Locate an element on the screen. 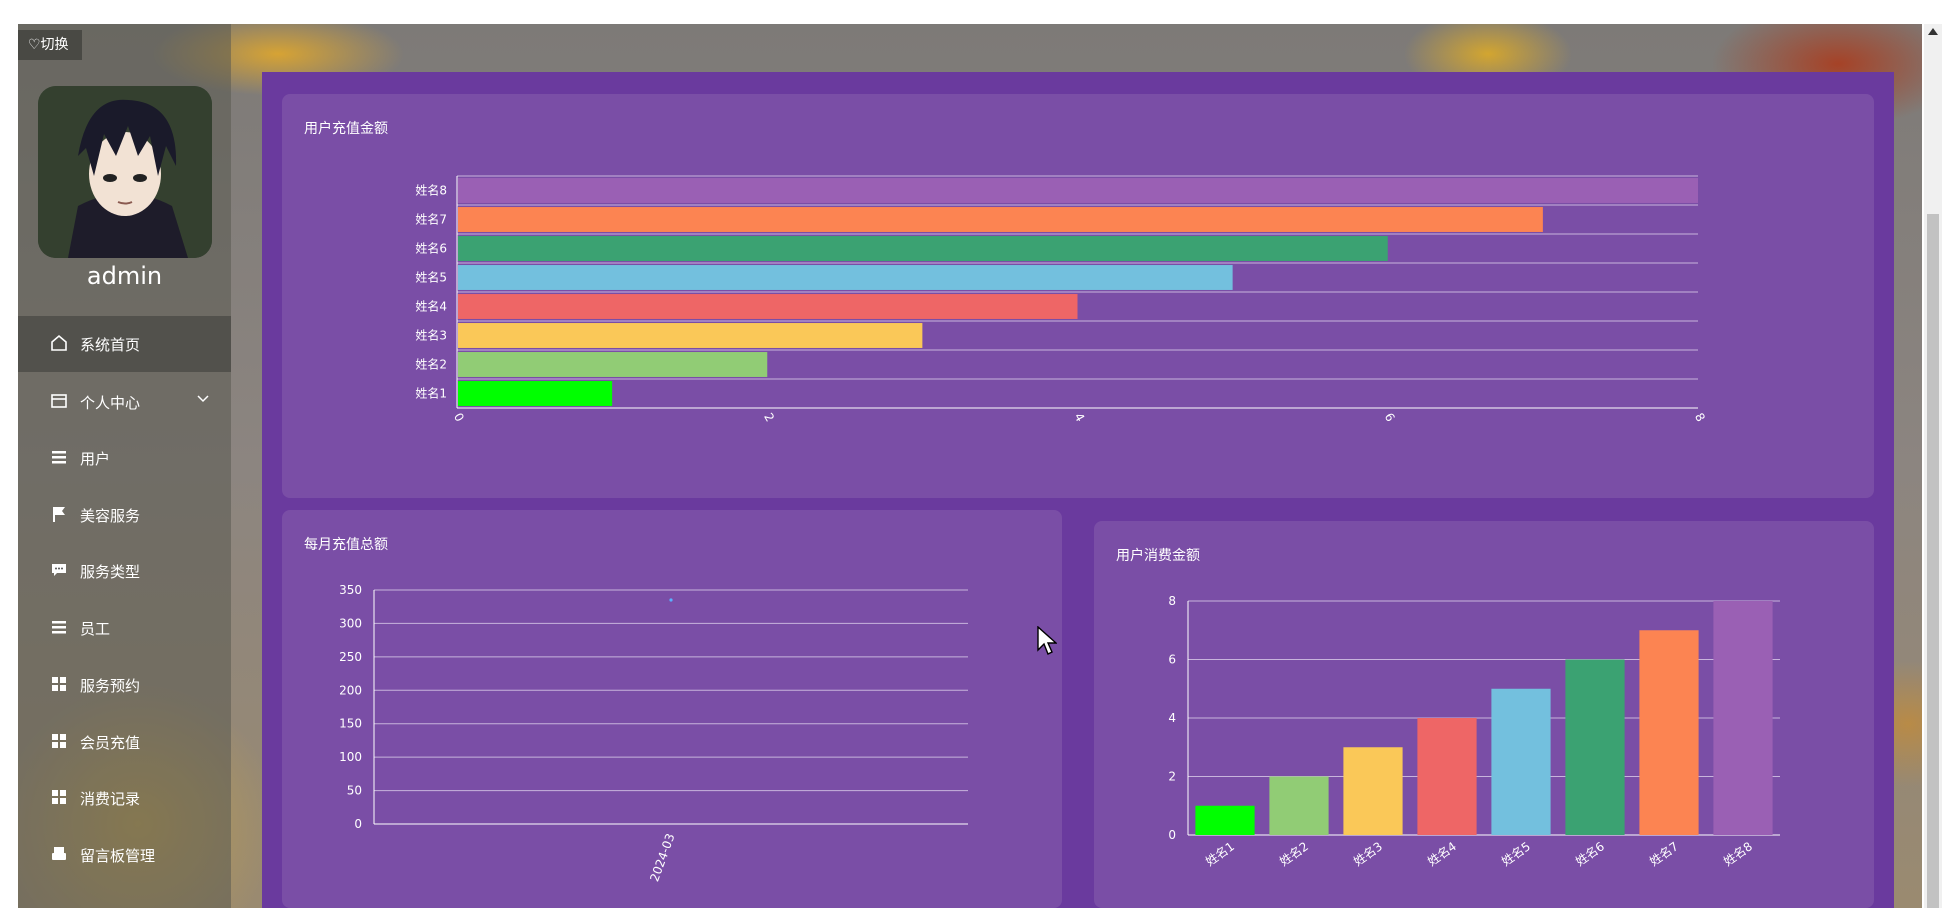 The width and height of the screenshot is (1942, 908). sidebar-item-staff: 员工 is located at coordinates (124, 628).